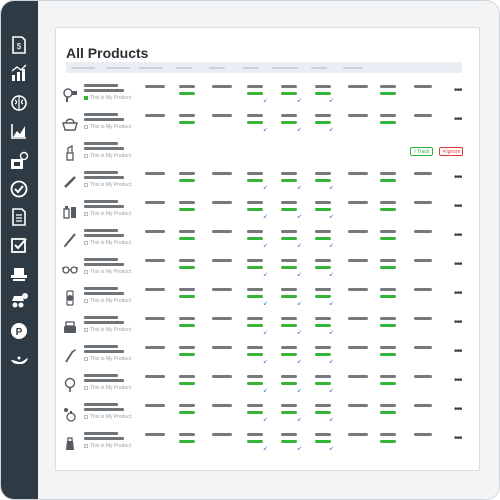 Image resolution: width=500 pixels, height=500 pixels. Describe the element at coordinates (19, 217) in the screenshot. I see `document-list-icon` at that location.